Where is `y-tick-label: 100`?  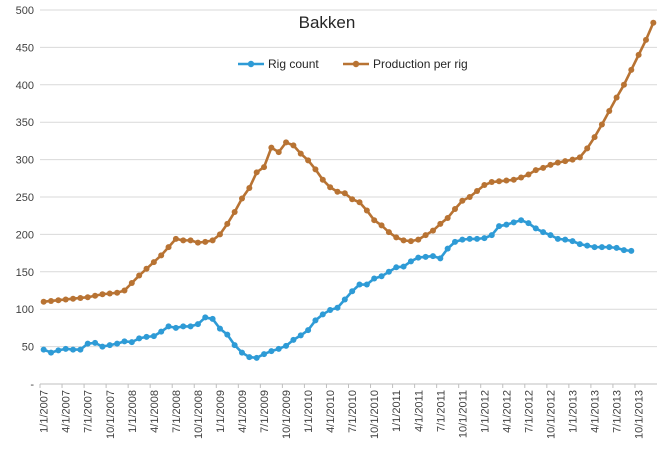
y-tick-label: 100 is located at coordinates (25, 310).